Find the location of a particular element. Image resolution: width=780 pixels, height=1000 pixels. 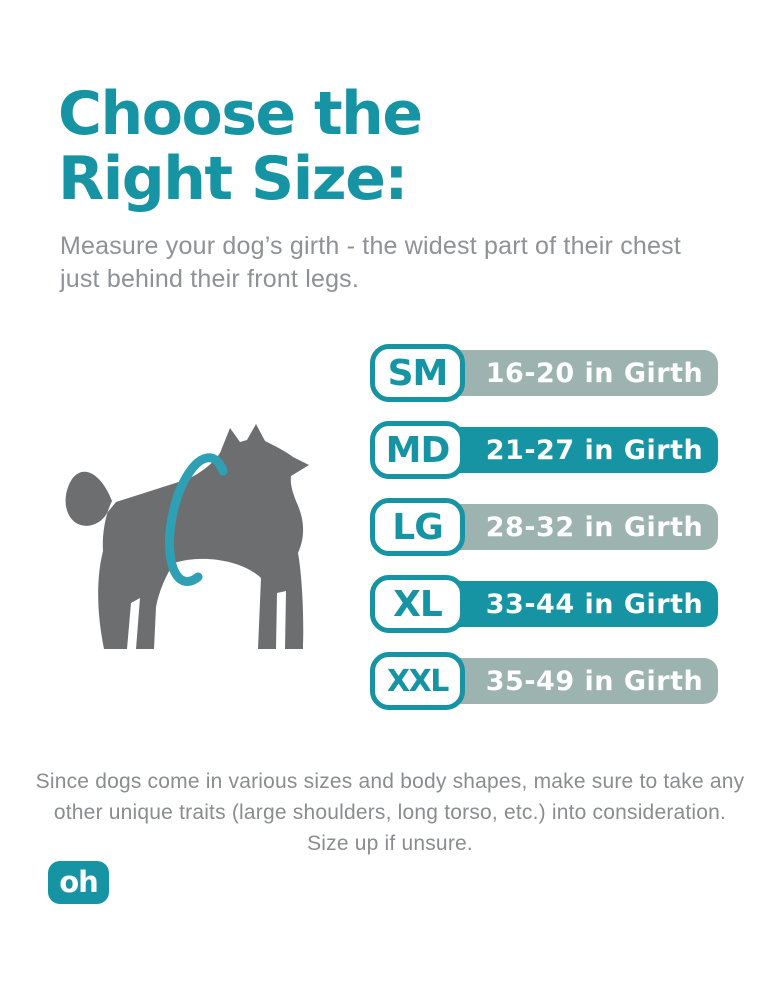

brand-logo-text: oh is located at coordinates (79, 881).